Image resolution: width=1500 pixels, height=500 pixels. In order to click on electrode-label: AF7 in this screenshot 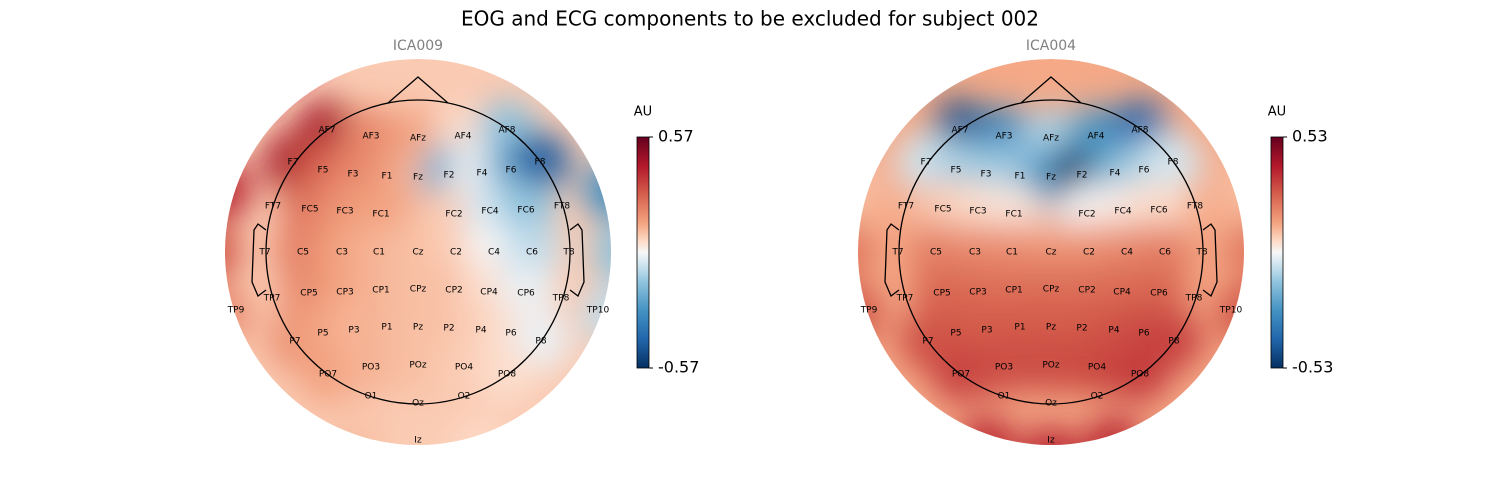, I will do `click(959, 131)`.